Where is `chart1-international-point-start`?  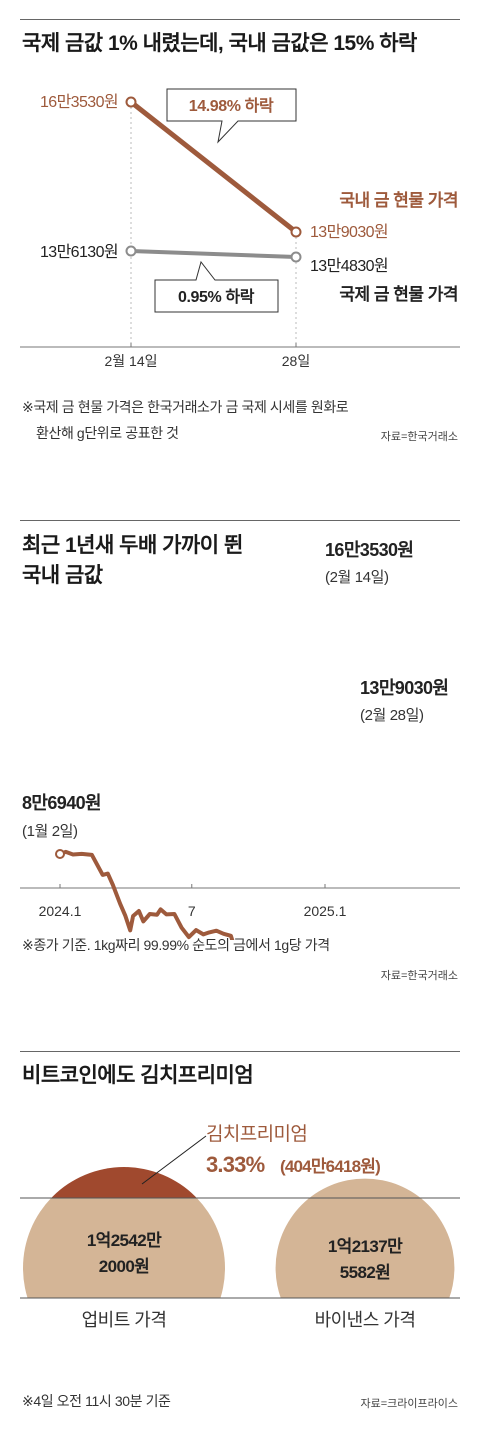
chart1-international-point-start is located at coordinates (131, 251).